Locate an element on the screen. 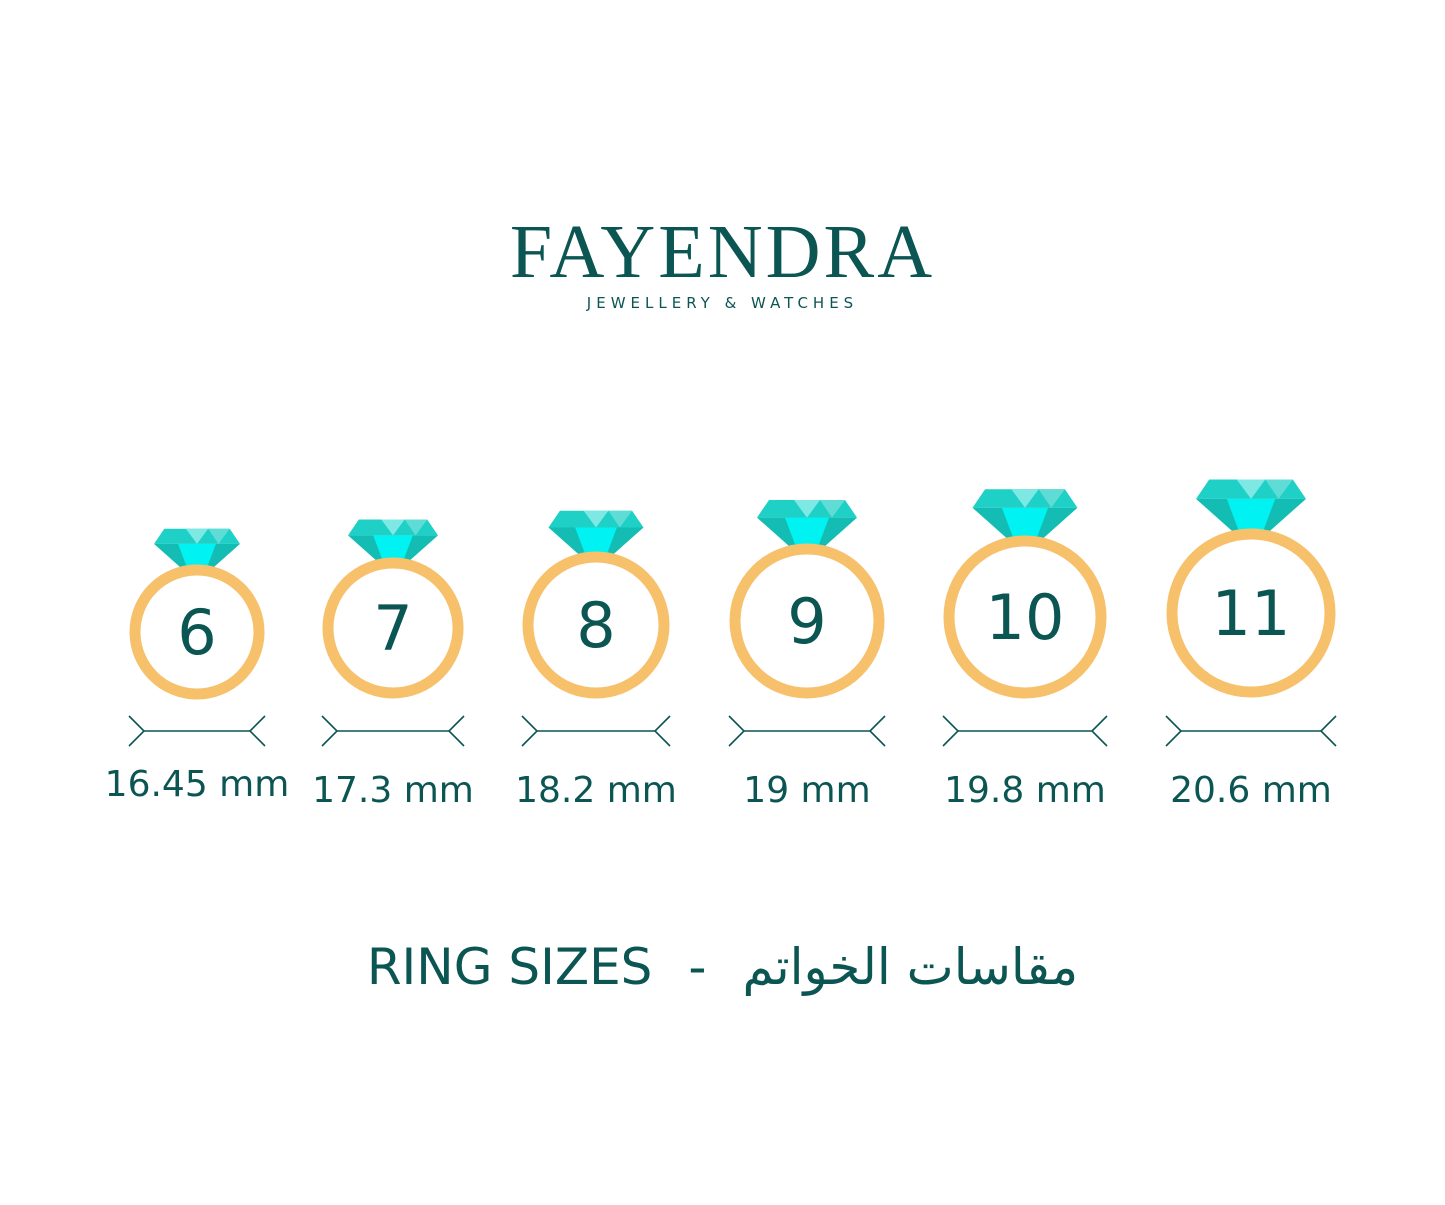  ring-size-number: 7 is located at coordinates (392, 628).